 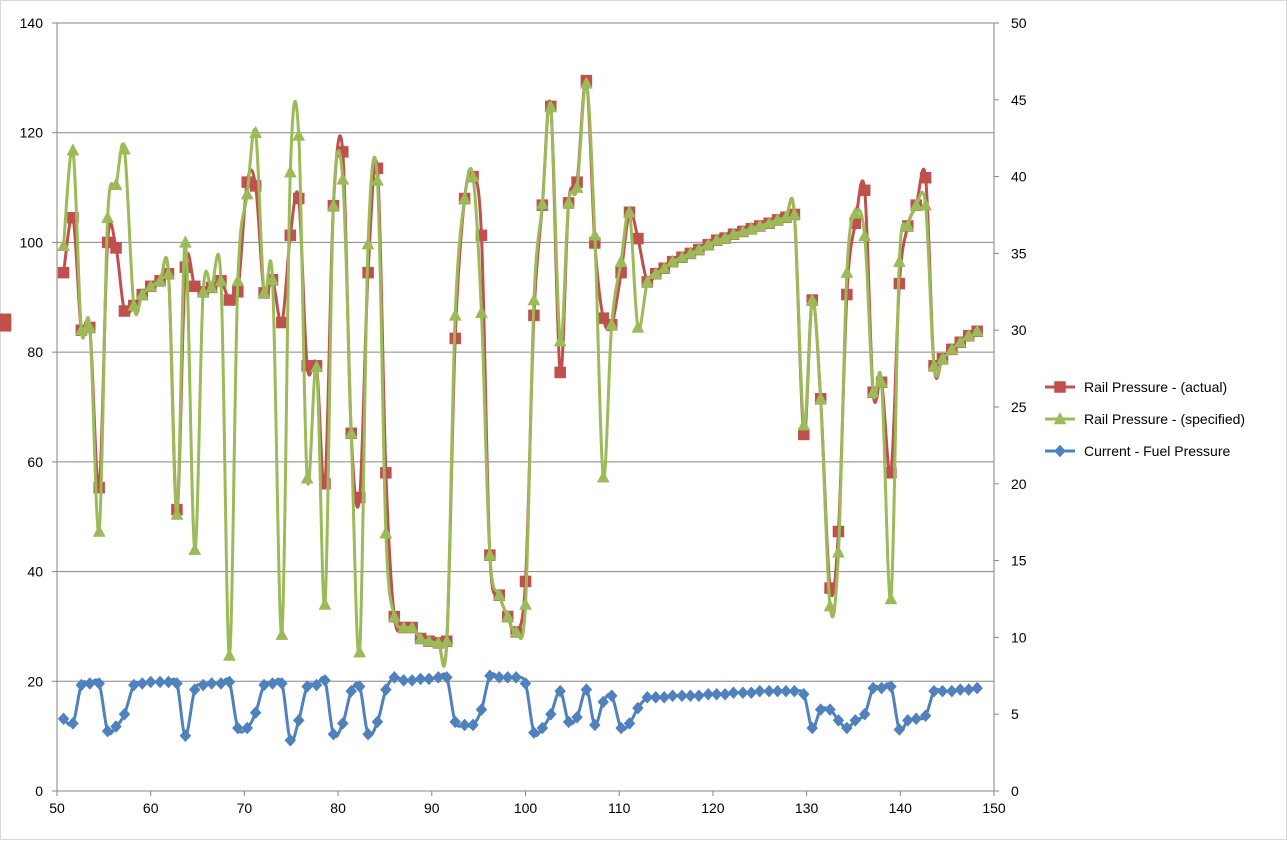 I want to click on y2-tick-label: 20, so click(x=1019, y=484).